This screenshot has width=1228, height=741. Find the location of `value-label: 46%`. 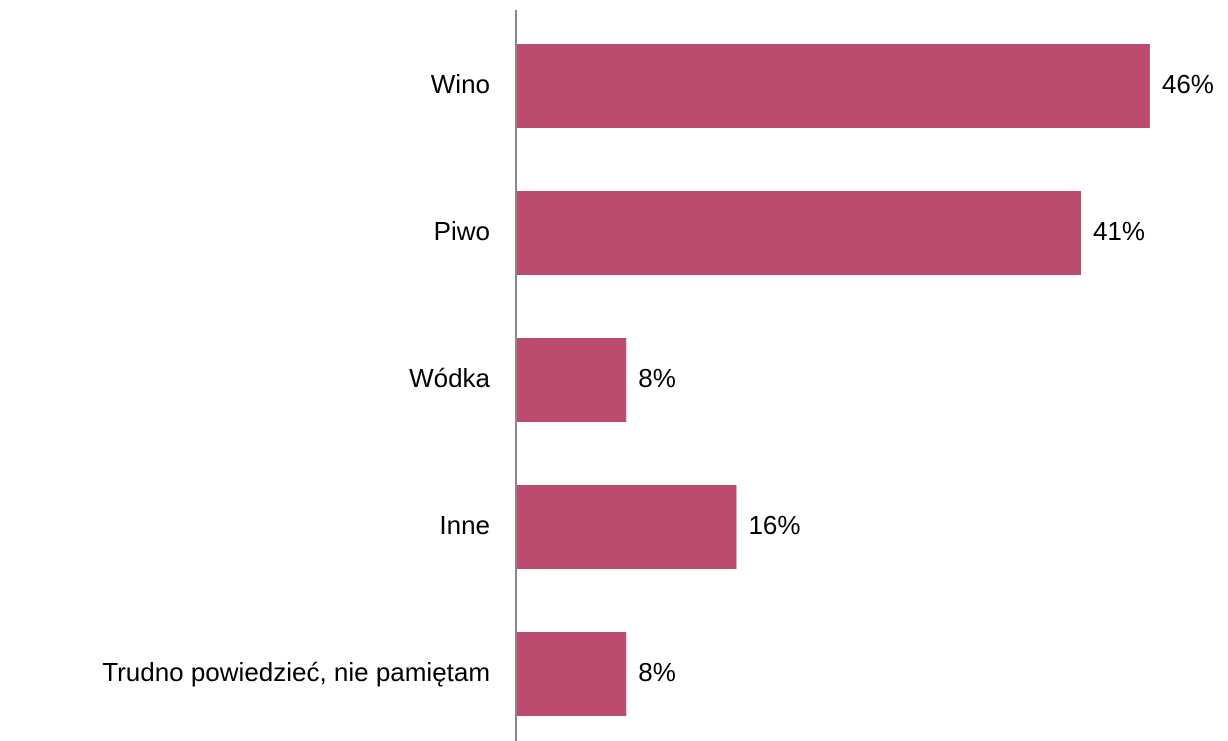

value-label: 46% is located at coordinates (1188, 84).